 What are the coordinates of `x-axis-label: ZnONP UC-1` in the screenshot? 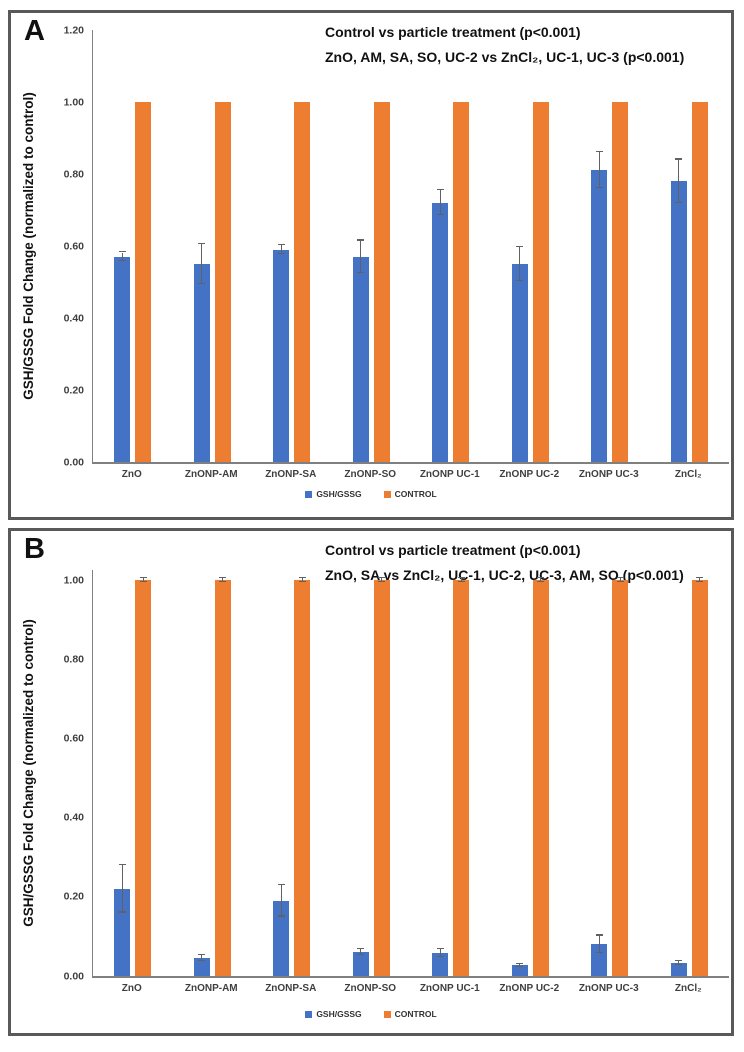 It's located at (449, 474).